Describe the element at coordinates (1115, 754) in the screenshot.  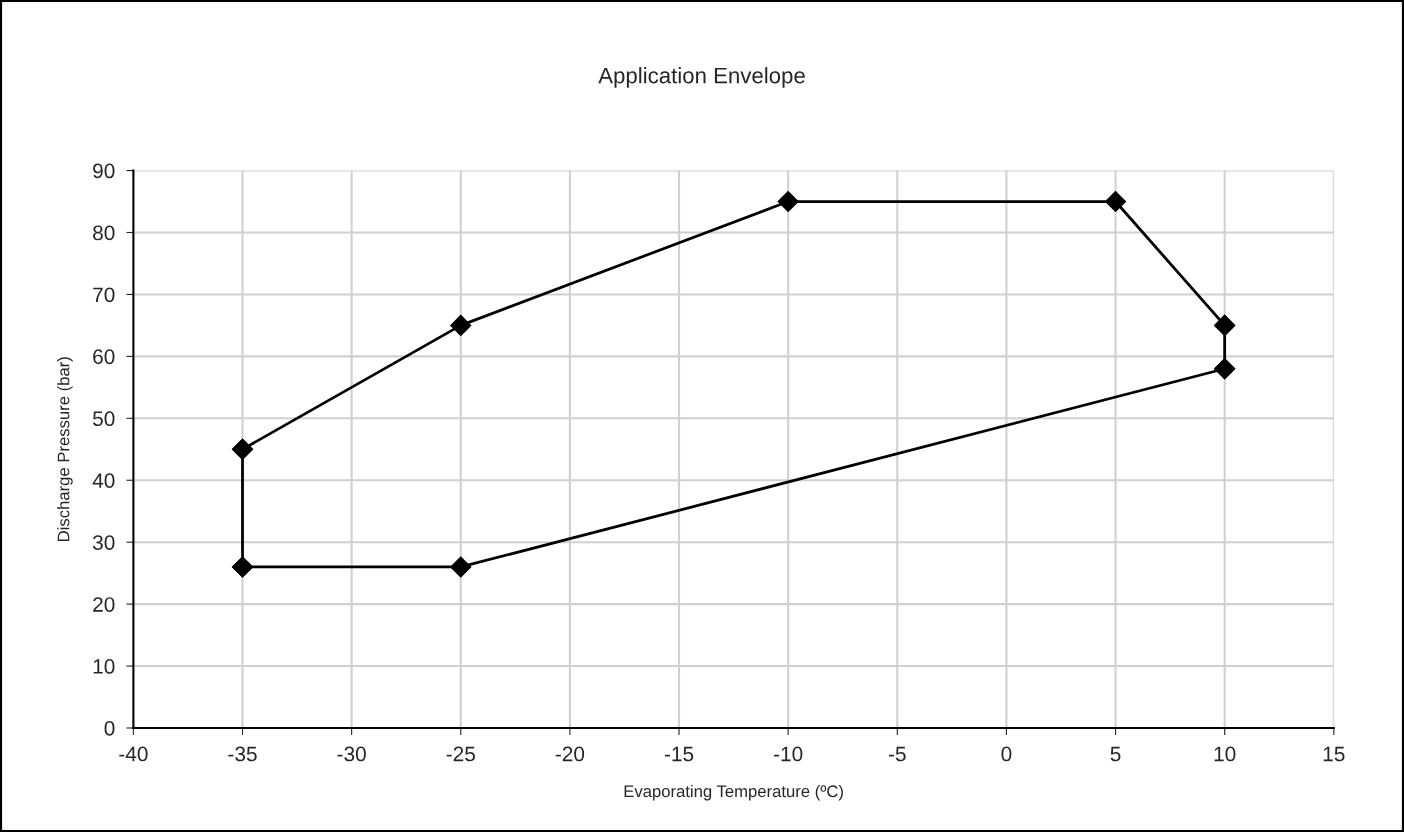
I see `x-tick-label: 5` at that location.